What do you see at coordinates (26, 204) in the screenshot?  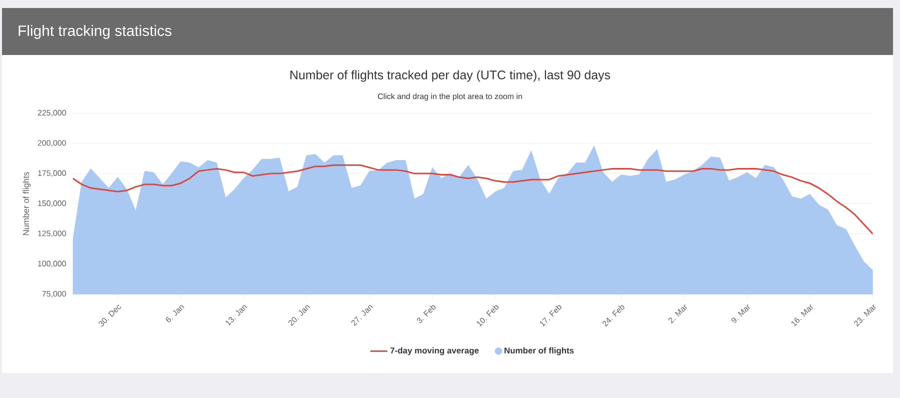 I see `y-axis-title: Number of flights` at bounding box center [26, 204].